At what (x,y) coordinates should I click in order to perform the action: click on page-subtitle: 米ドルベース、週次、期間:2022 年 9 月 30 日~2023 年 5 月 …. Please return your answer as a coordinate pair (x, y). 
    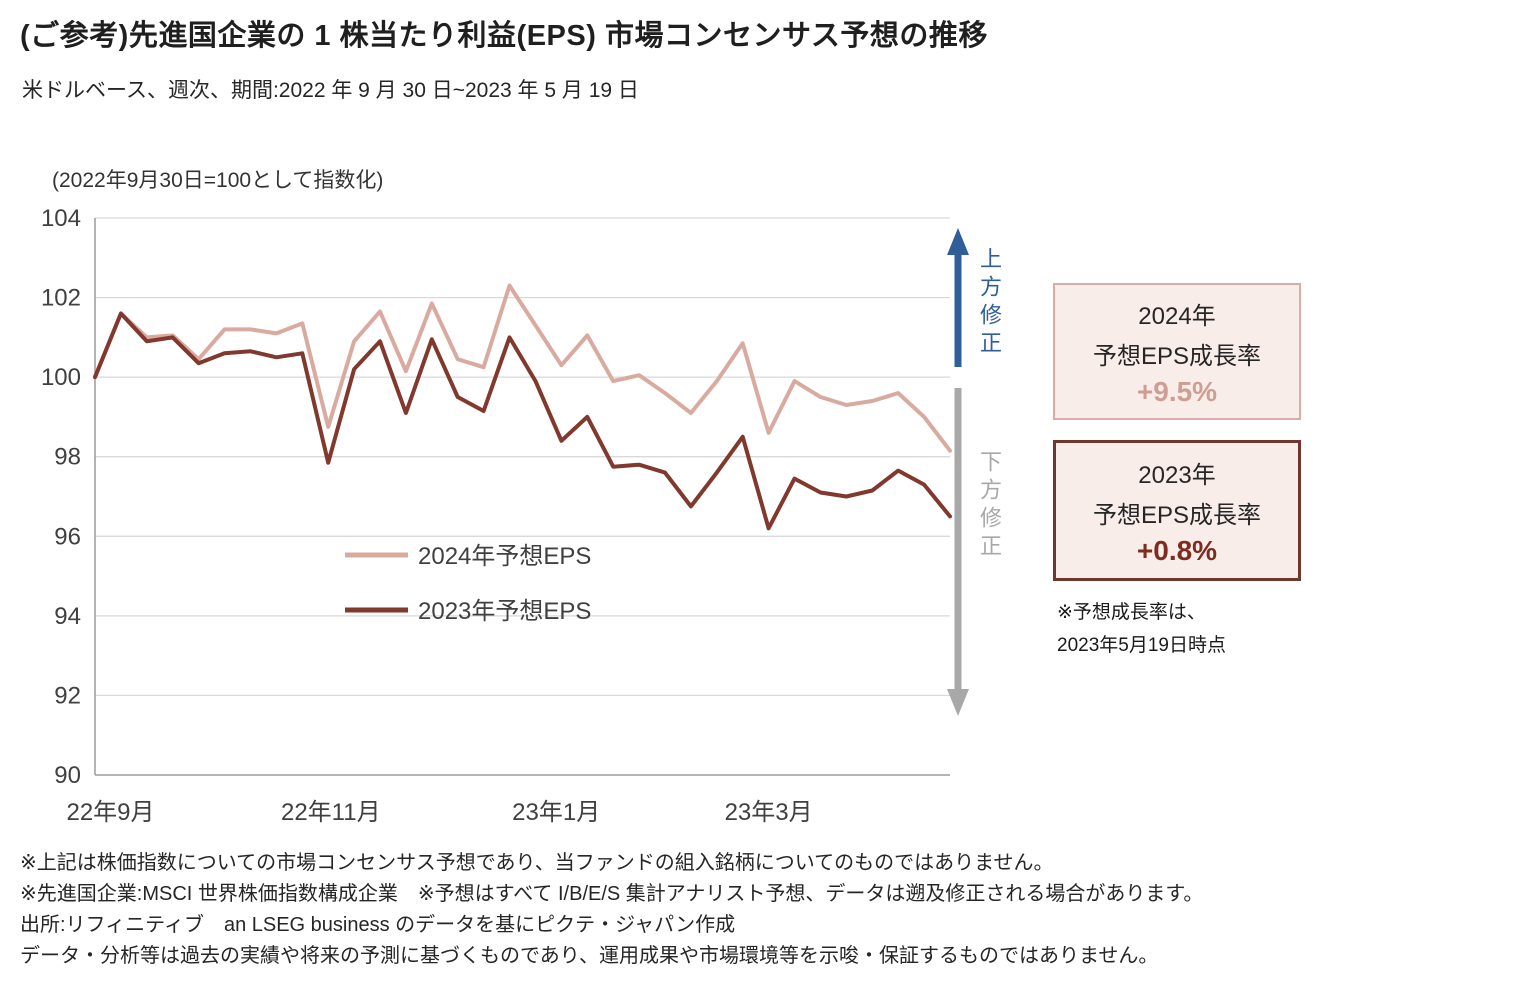
    Looking at the image, I should click on (330, 90).